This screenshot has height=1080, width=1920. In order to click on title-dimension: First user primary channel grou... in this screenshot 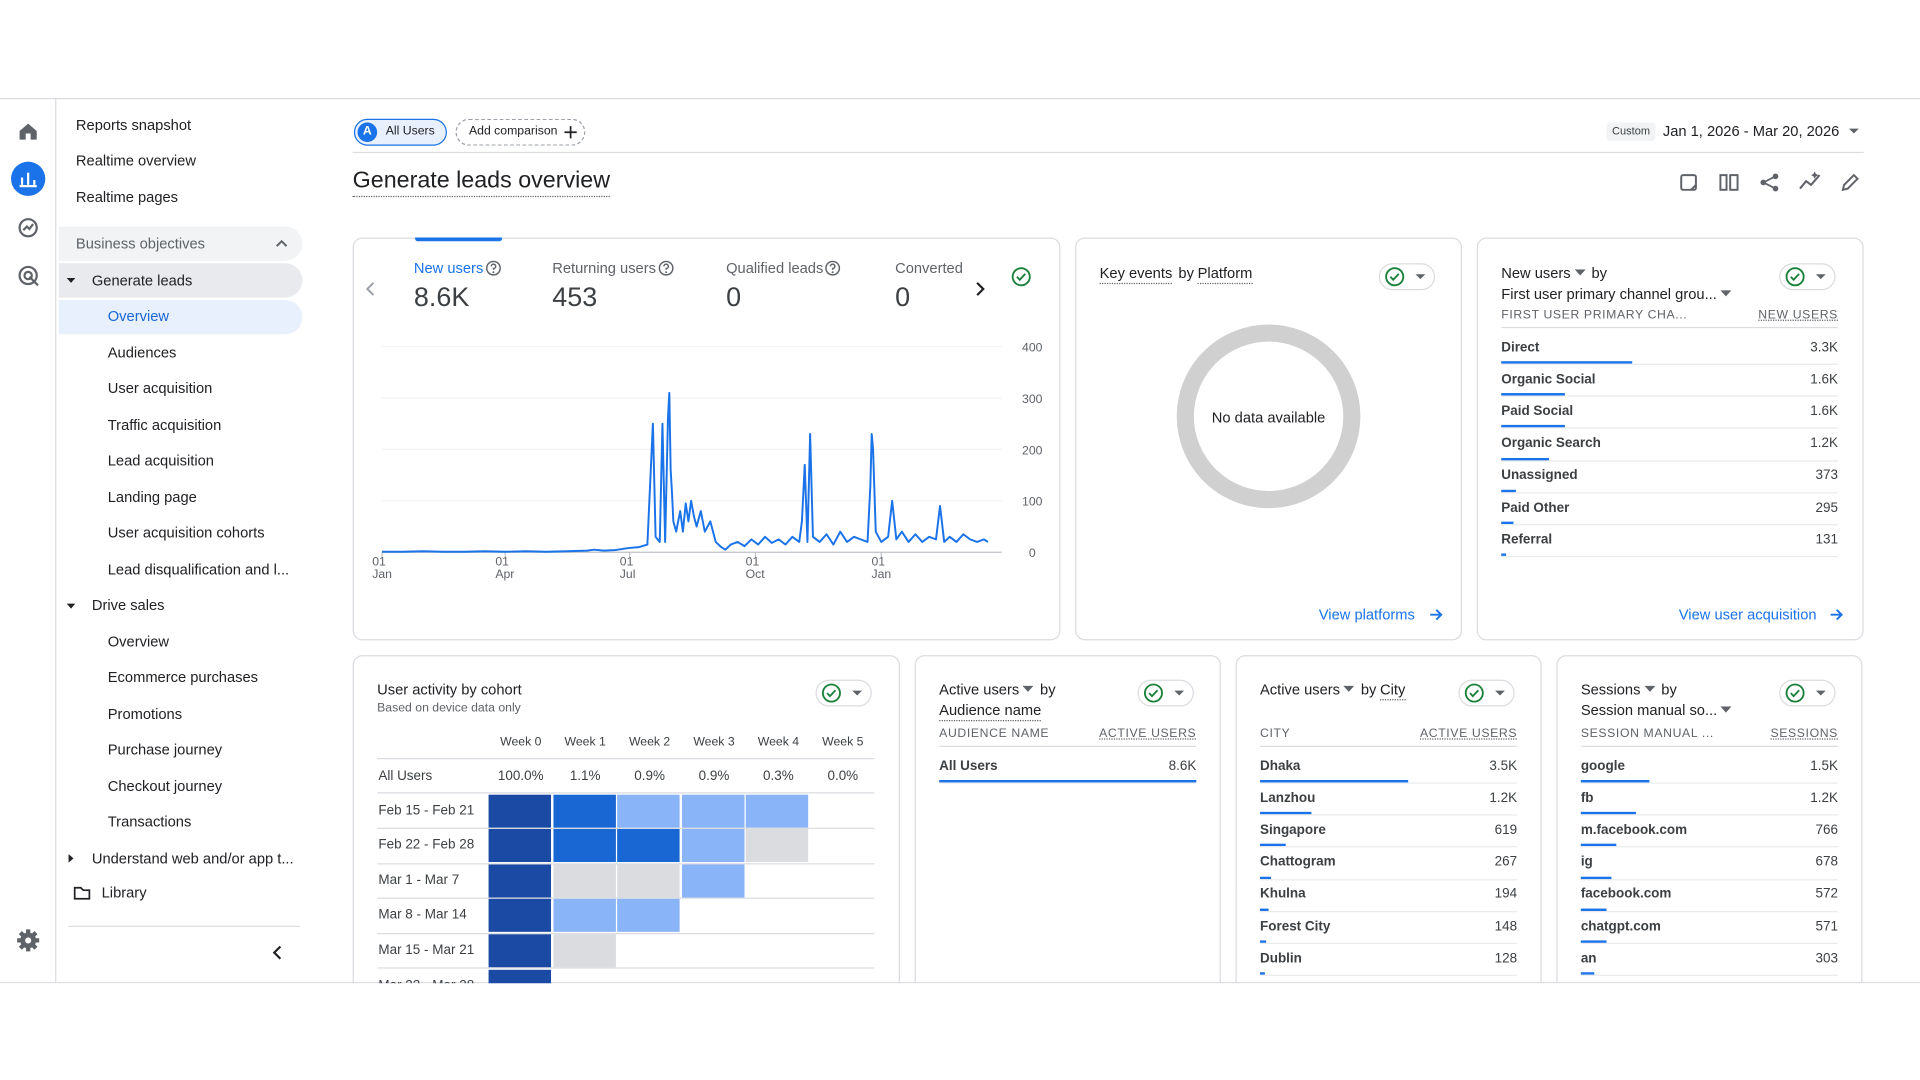, I will do `click(1609, 294)`.